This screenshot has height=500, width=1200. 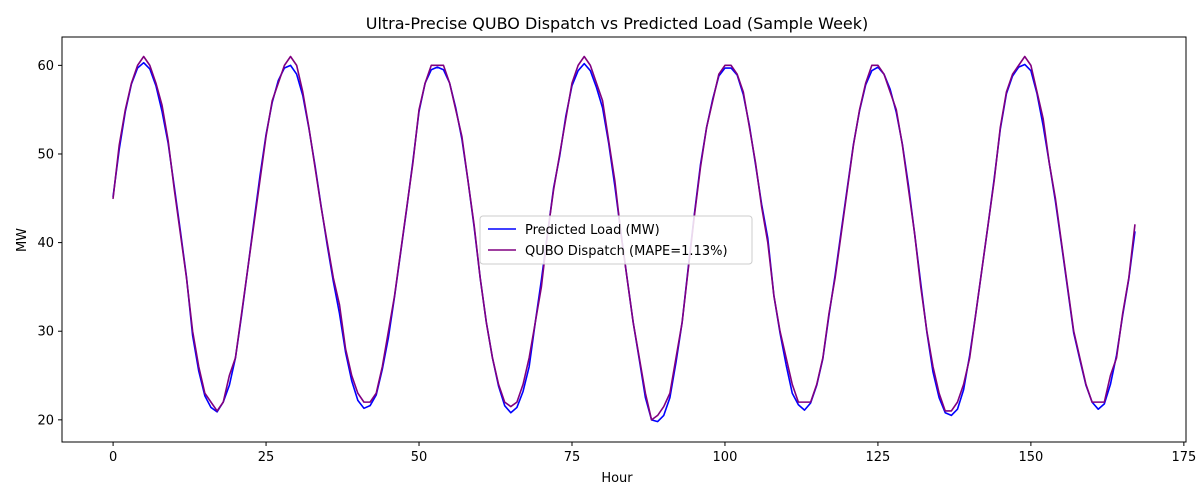 What do you see at coordinates (626, 251) in the screenshot?
I see `legend-label: QUBO Dispatch (MAPE=1.13%)` at bounding box center [626, 251].